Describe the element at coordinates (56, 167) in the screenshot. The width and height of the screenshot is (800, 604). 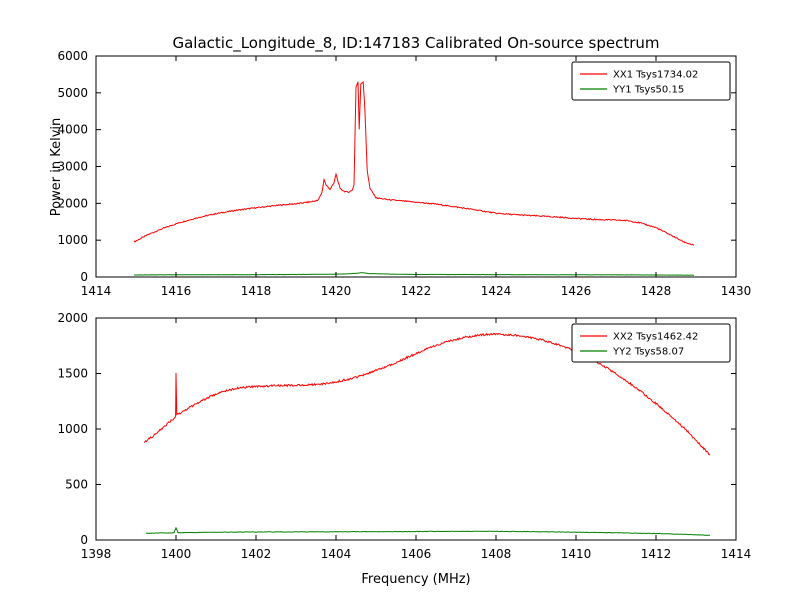
I see `y-axis-label: Power in Kelvin` at that location.